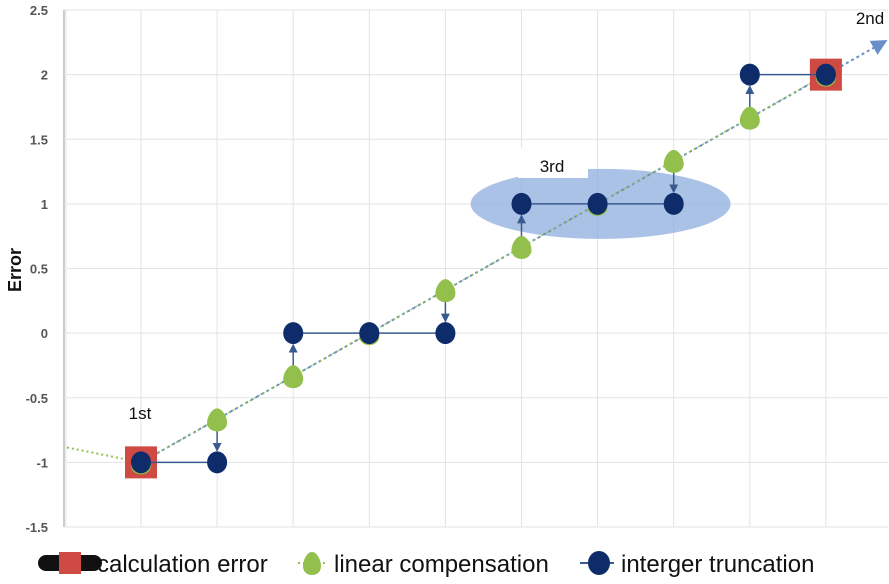 Image resolution: width=889 pixels, height=584 pixels. Describe the element at coordinates (15, 270) in the screenshot. I see `y-axis-label: Error` at that location.